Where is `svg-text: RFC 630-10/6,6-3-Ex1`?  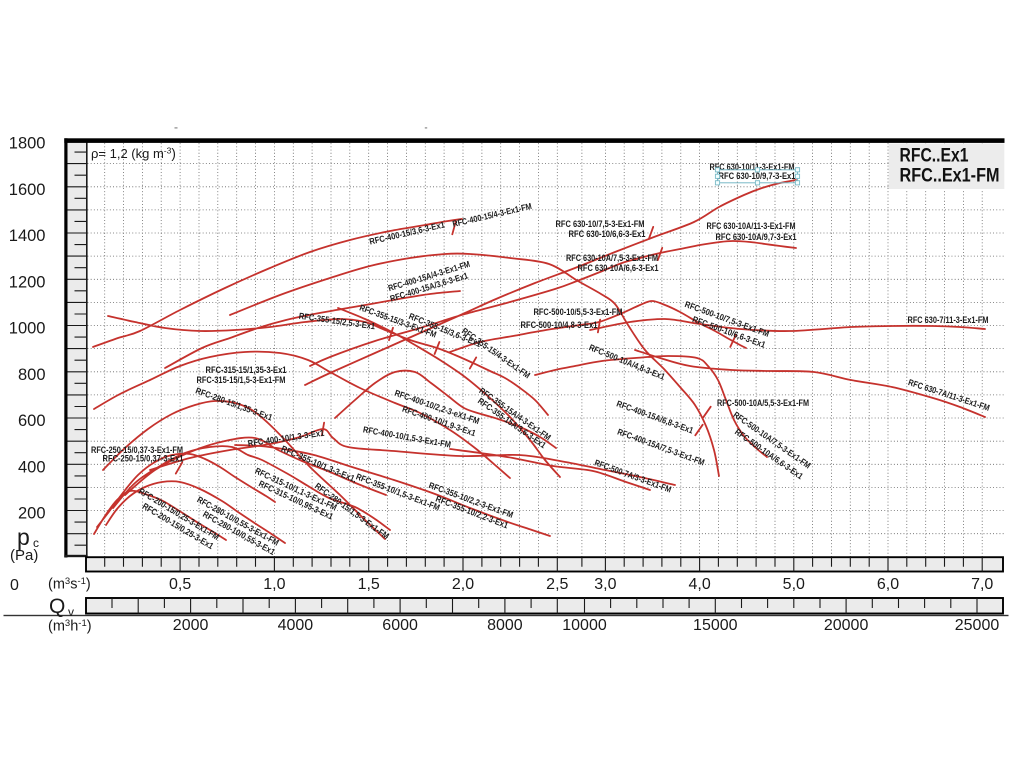 svg-text: RFC 630-10/6,6-3-Ex1 is located at coordinates (607, 234).